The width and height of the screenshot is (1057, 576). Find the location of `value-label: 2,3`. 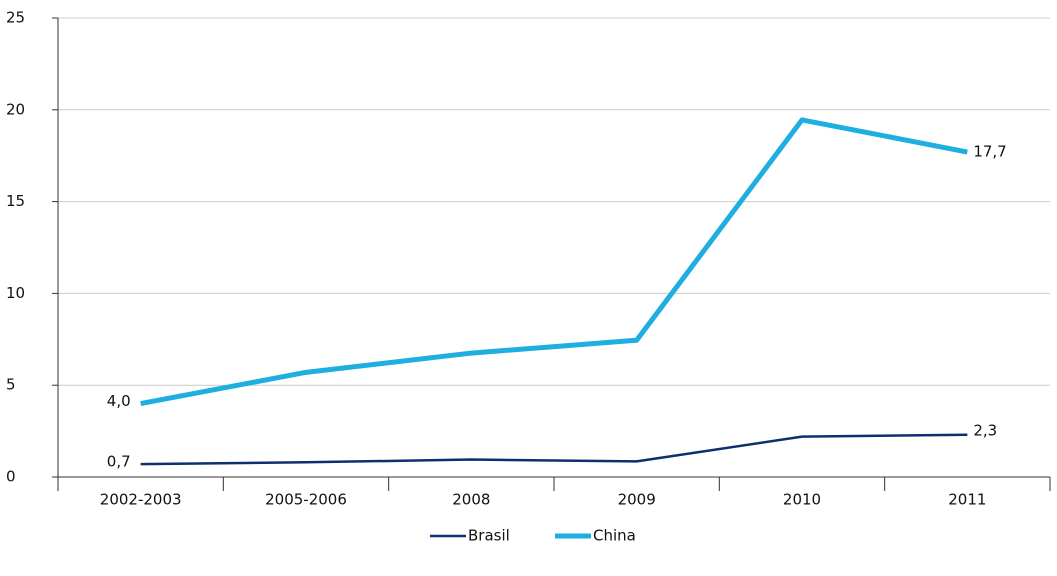

value-label: 2,3 is located at coordinates (985, 430).